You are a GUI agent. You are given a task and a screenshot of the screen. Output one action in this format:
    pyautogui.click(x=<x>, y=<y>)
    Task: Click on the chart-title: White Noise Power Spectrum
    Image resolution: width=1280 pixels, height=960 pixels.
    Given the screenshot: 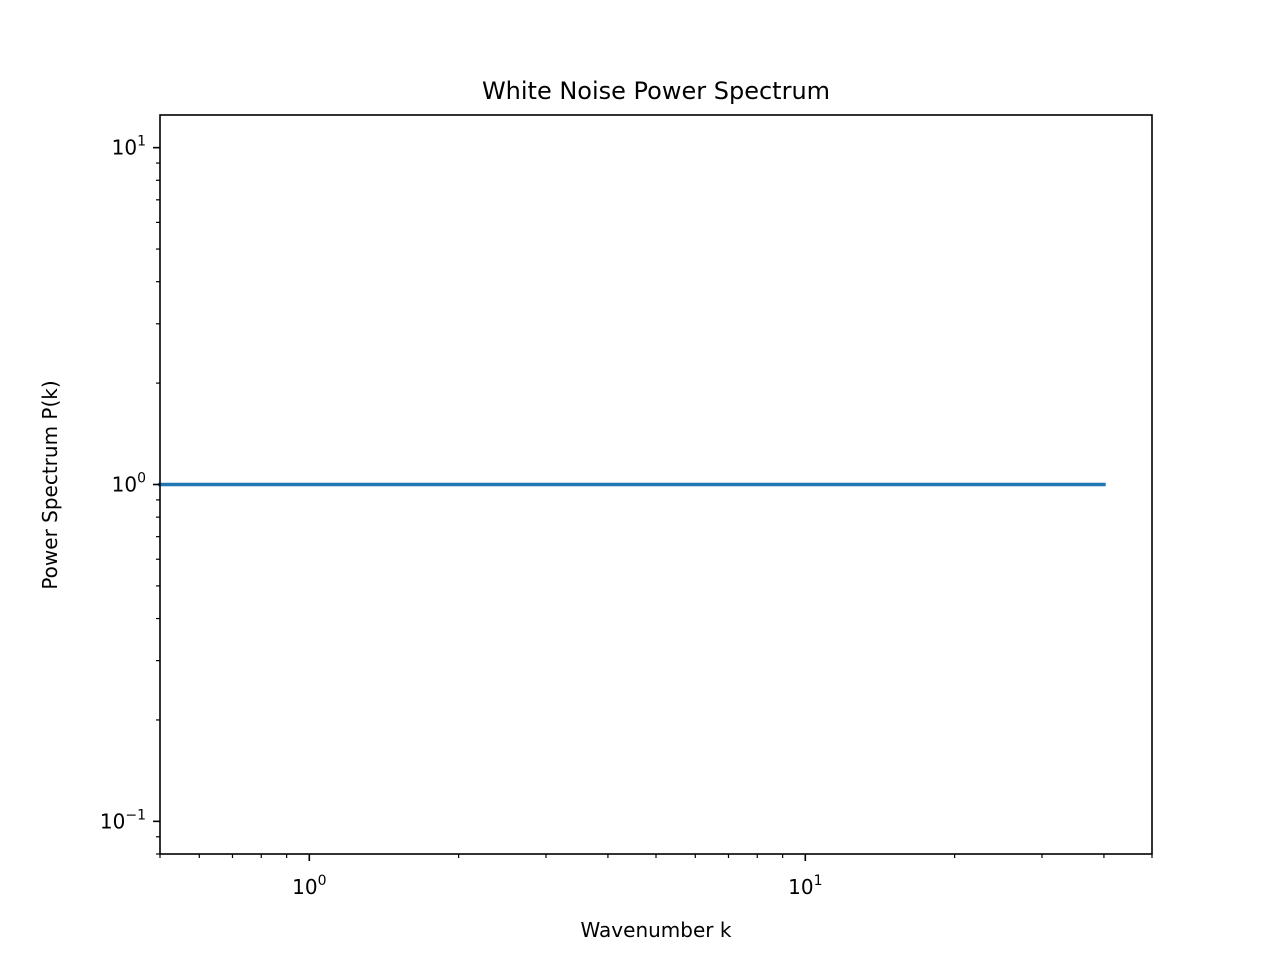 What is the action you would take?
    pyautogui.click(x=656, y=91)
    